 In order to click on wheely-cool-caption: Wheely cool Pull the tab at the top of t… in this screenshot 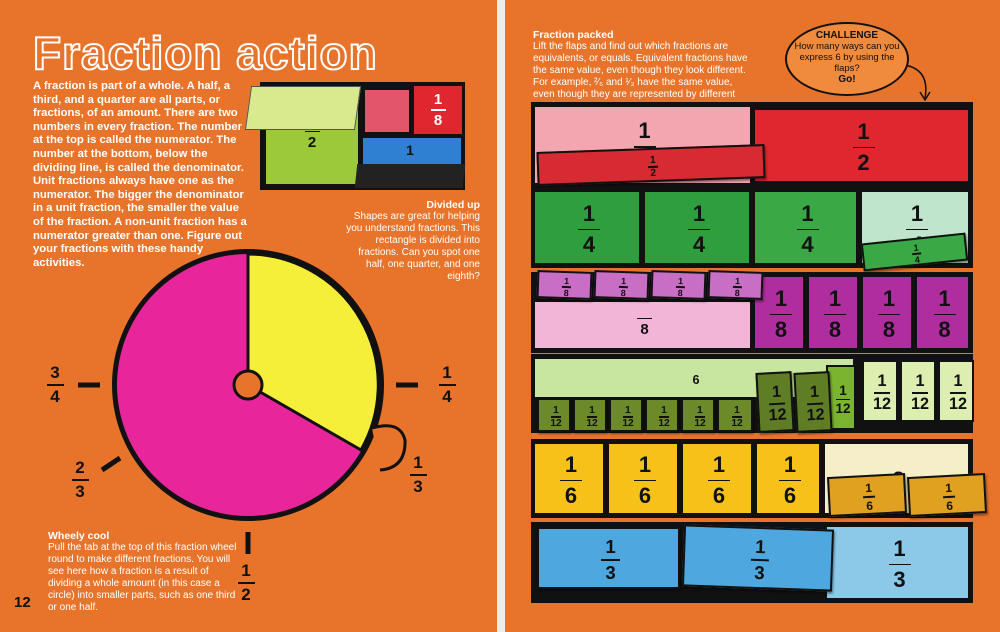, I will do `click(143, 572)`.